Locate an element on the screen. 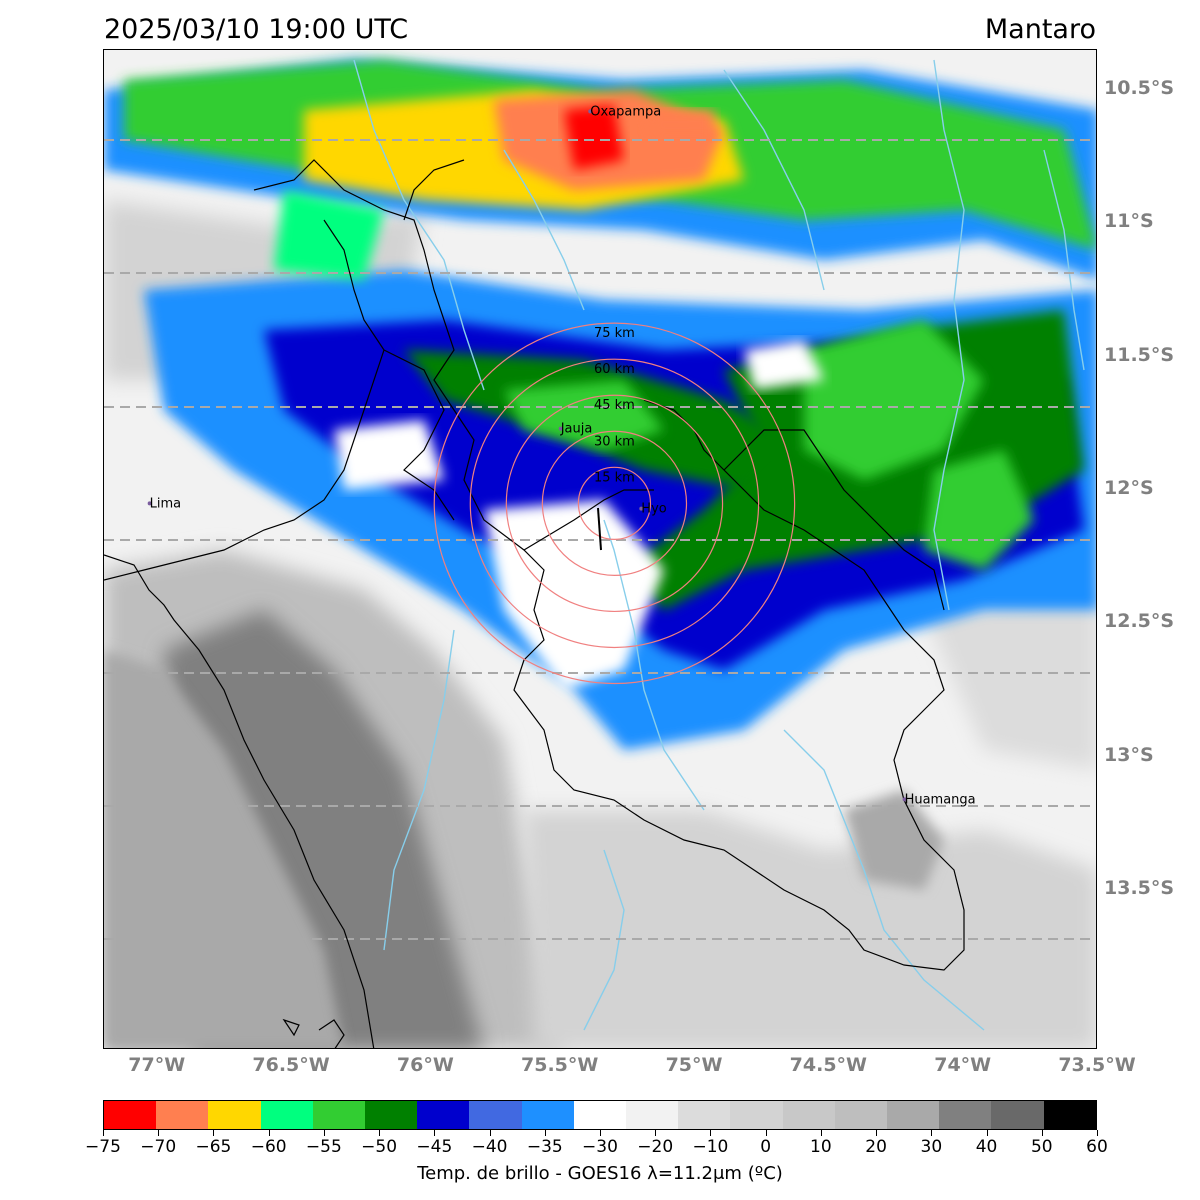  colorbar-tick-label: 20 is located at coordinates (876, 1147).